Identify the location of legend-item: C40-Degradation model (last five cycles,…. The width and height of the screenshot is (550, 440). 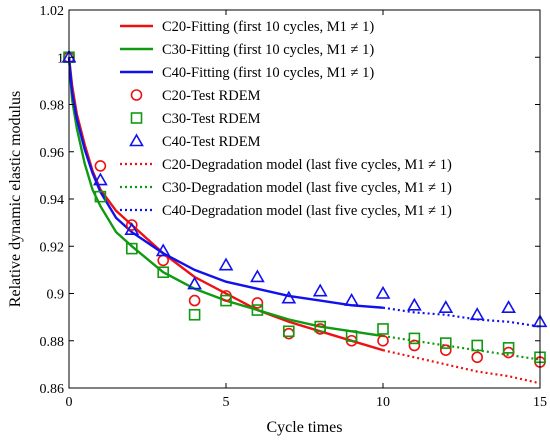
(286, 211).